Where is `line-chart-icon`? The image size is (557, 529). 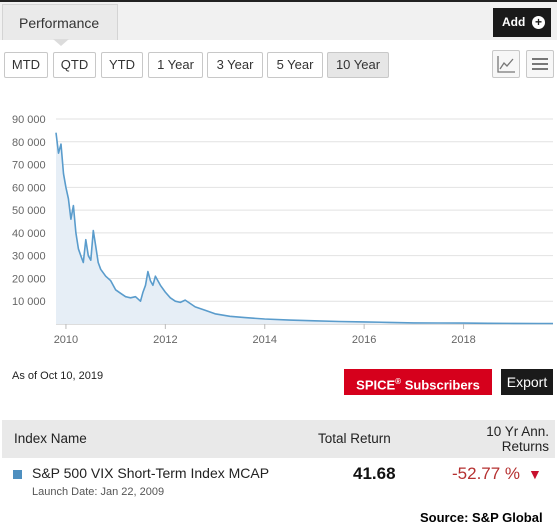 line-chart-icon is located at coordinates (506, 64).